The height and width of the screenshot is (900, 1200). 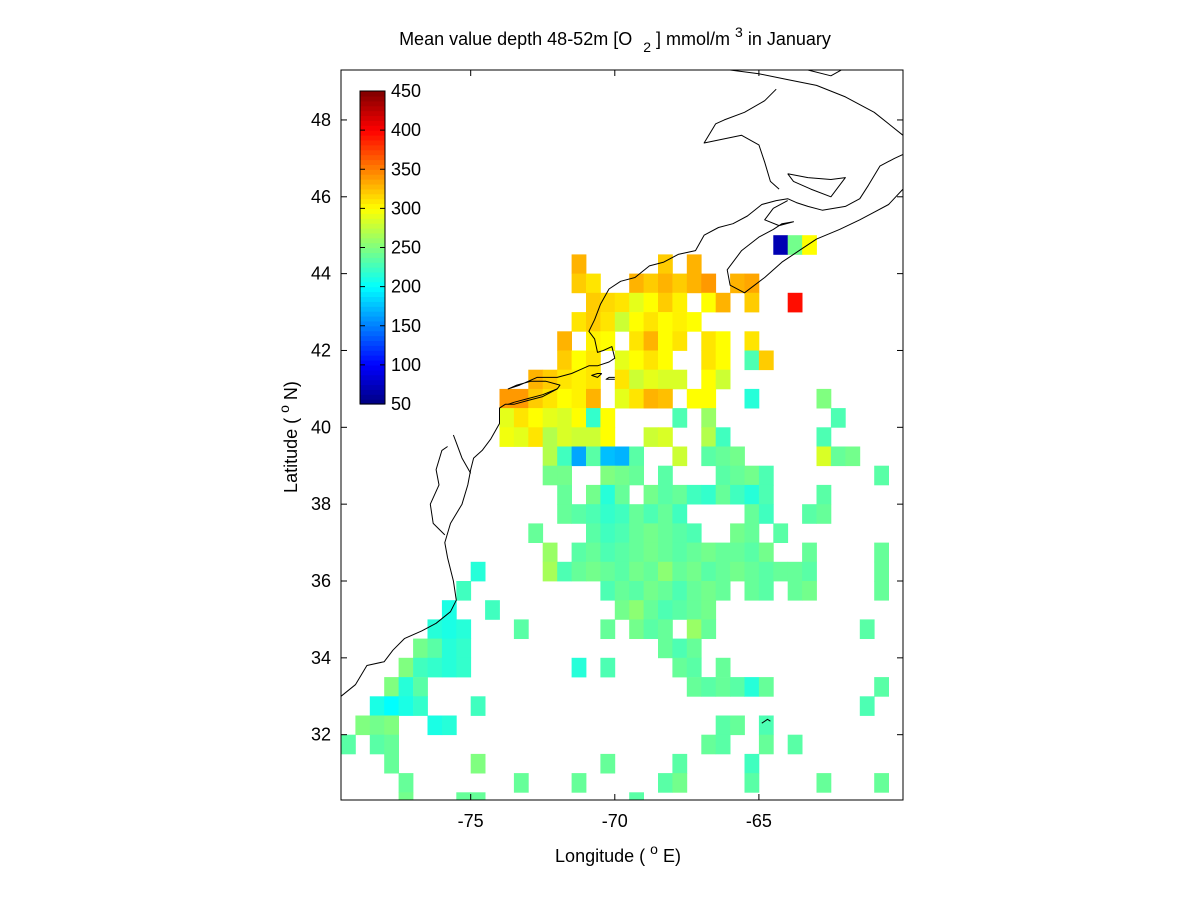 I want to click on colorbar-tick-label: 50, so click(x=401, y=404).